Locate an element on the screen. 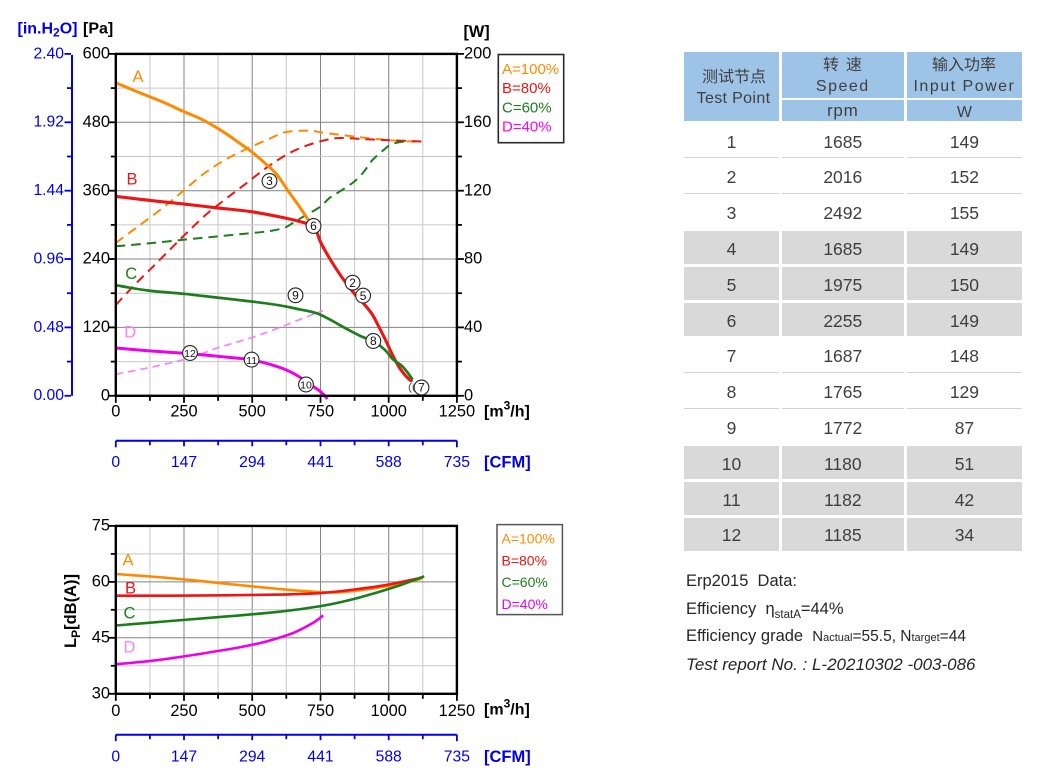  svg-text: 40 is located at coordinates (473, 327).